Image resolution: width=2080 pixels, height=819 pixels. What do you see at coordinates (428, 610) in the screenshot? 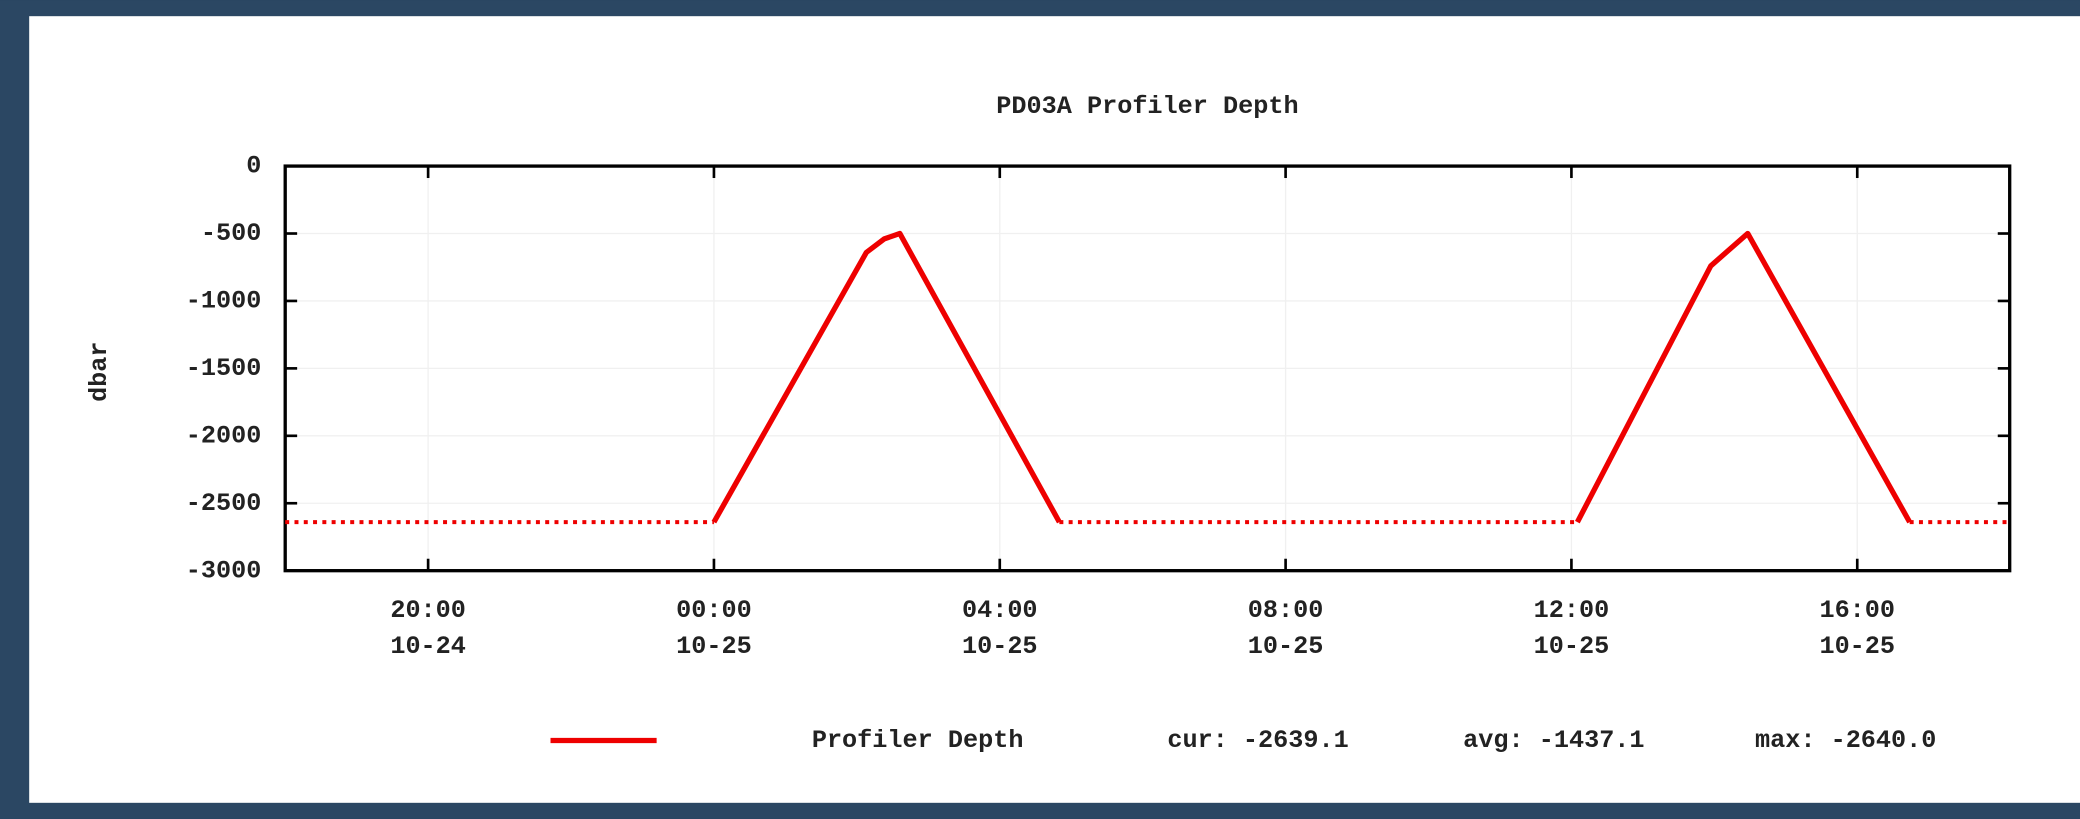
I see `x-tick-label: 20:00` at bounding box center [428, 610].